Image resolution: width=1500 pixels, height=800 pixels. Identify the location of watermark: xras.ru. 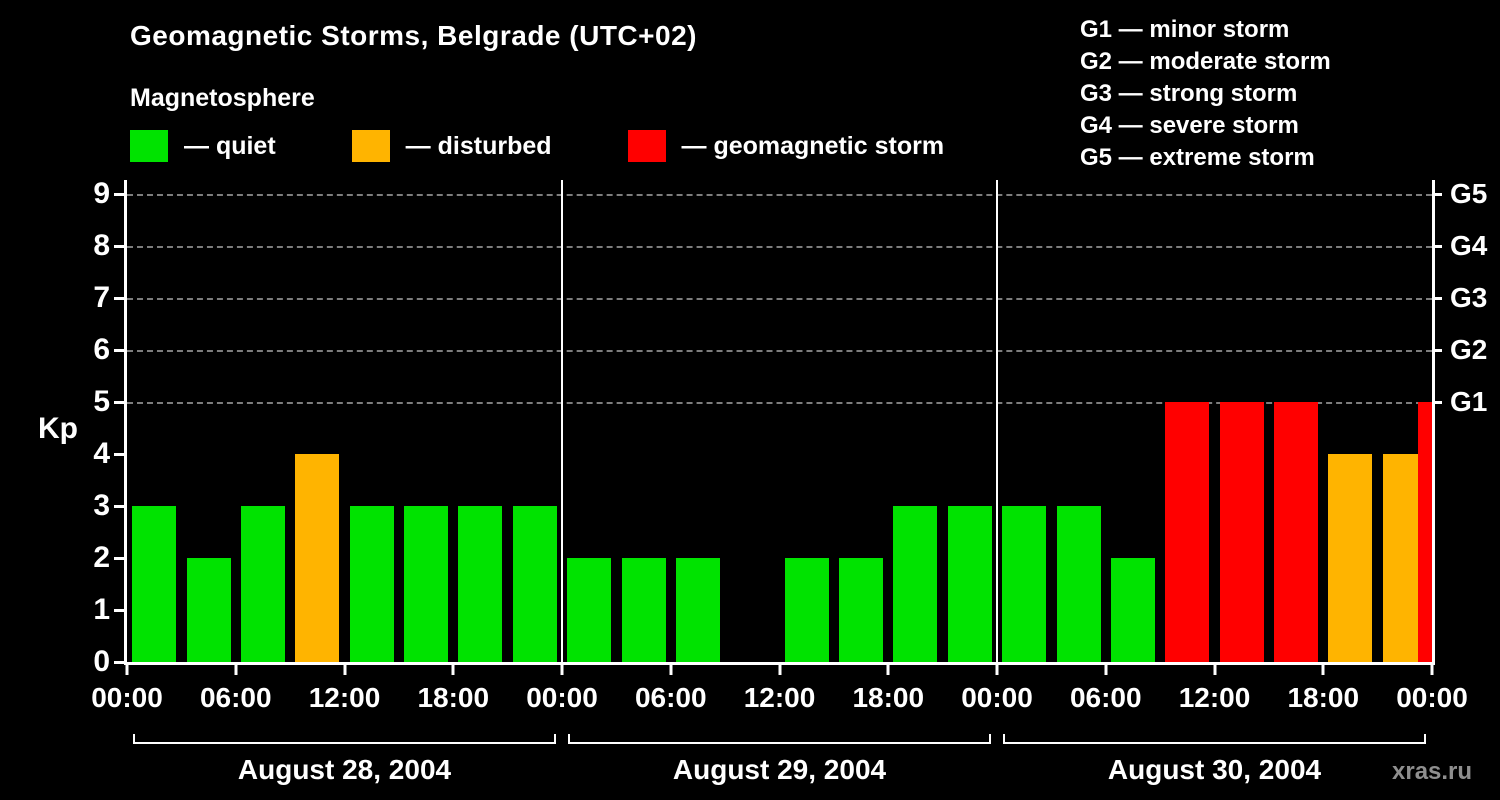
(1432, 771).